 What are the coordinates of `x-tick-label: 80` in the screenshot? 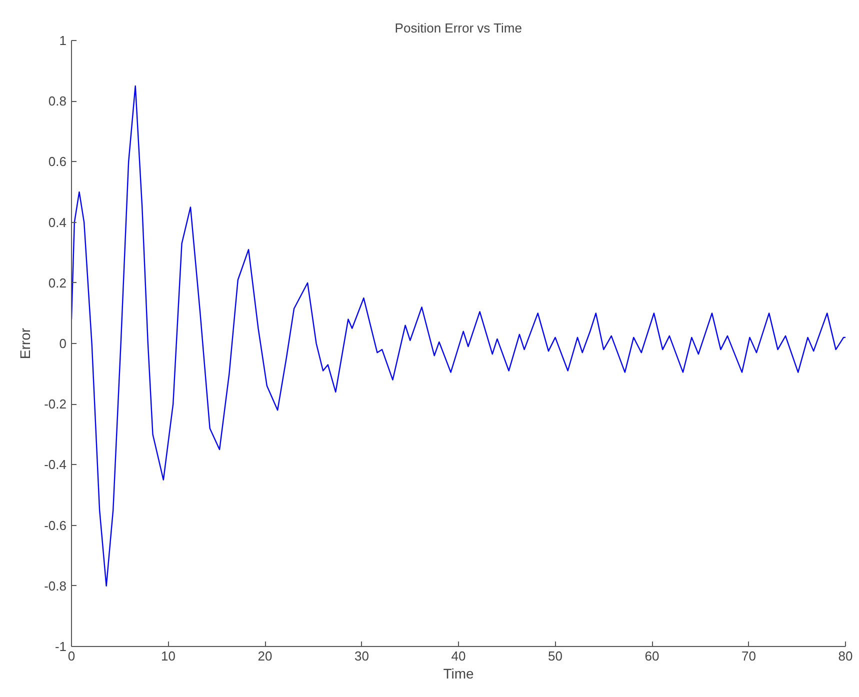 It's located at (845, 656).